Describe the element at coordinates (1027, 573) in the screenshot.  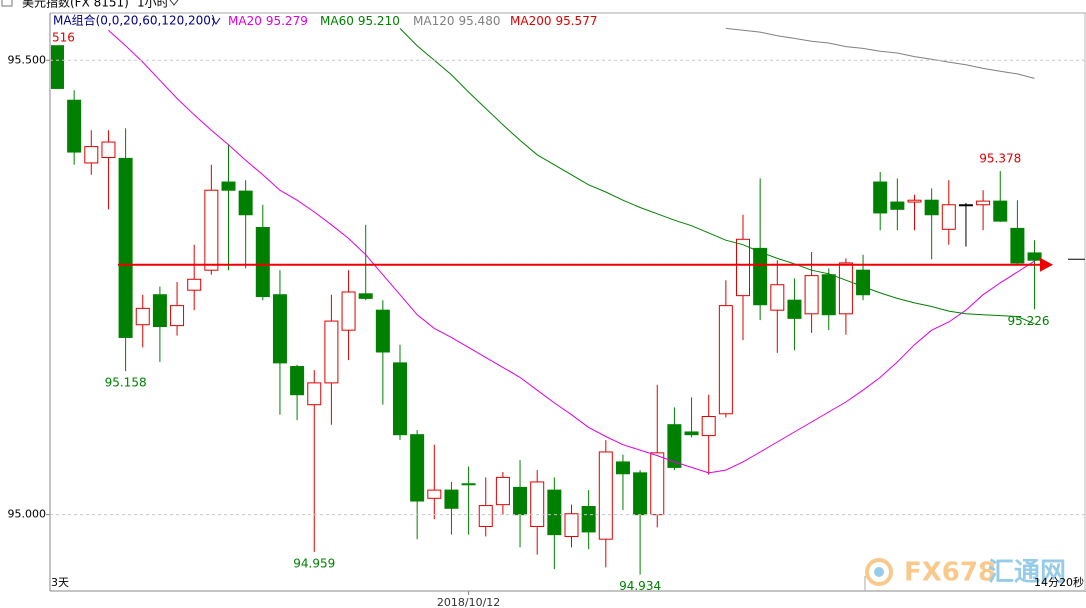
I see `watermark-name: 汇通网` at that location.